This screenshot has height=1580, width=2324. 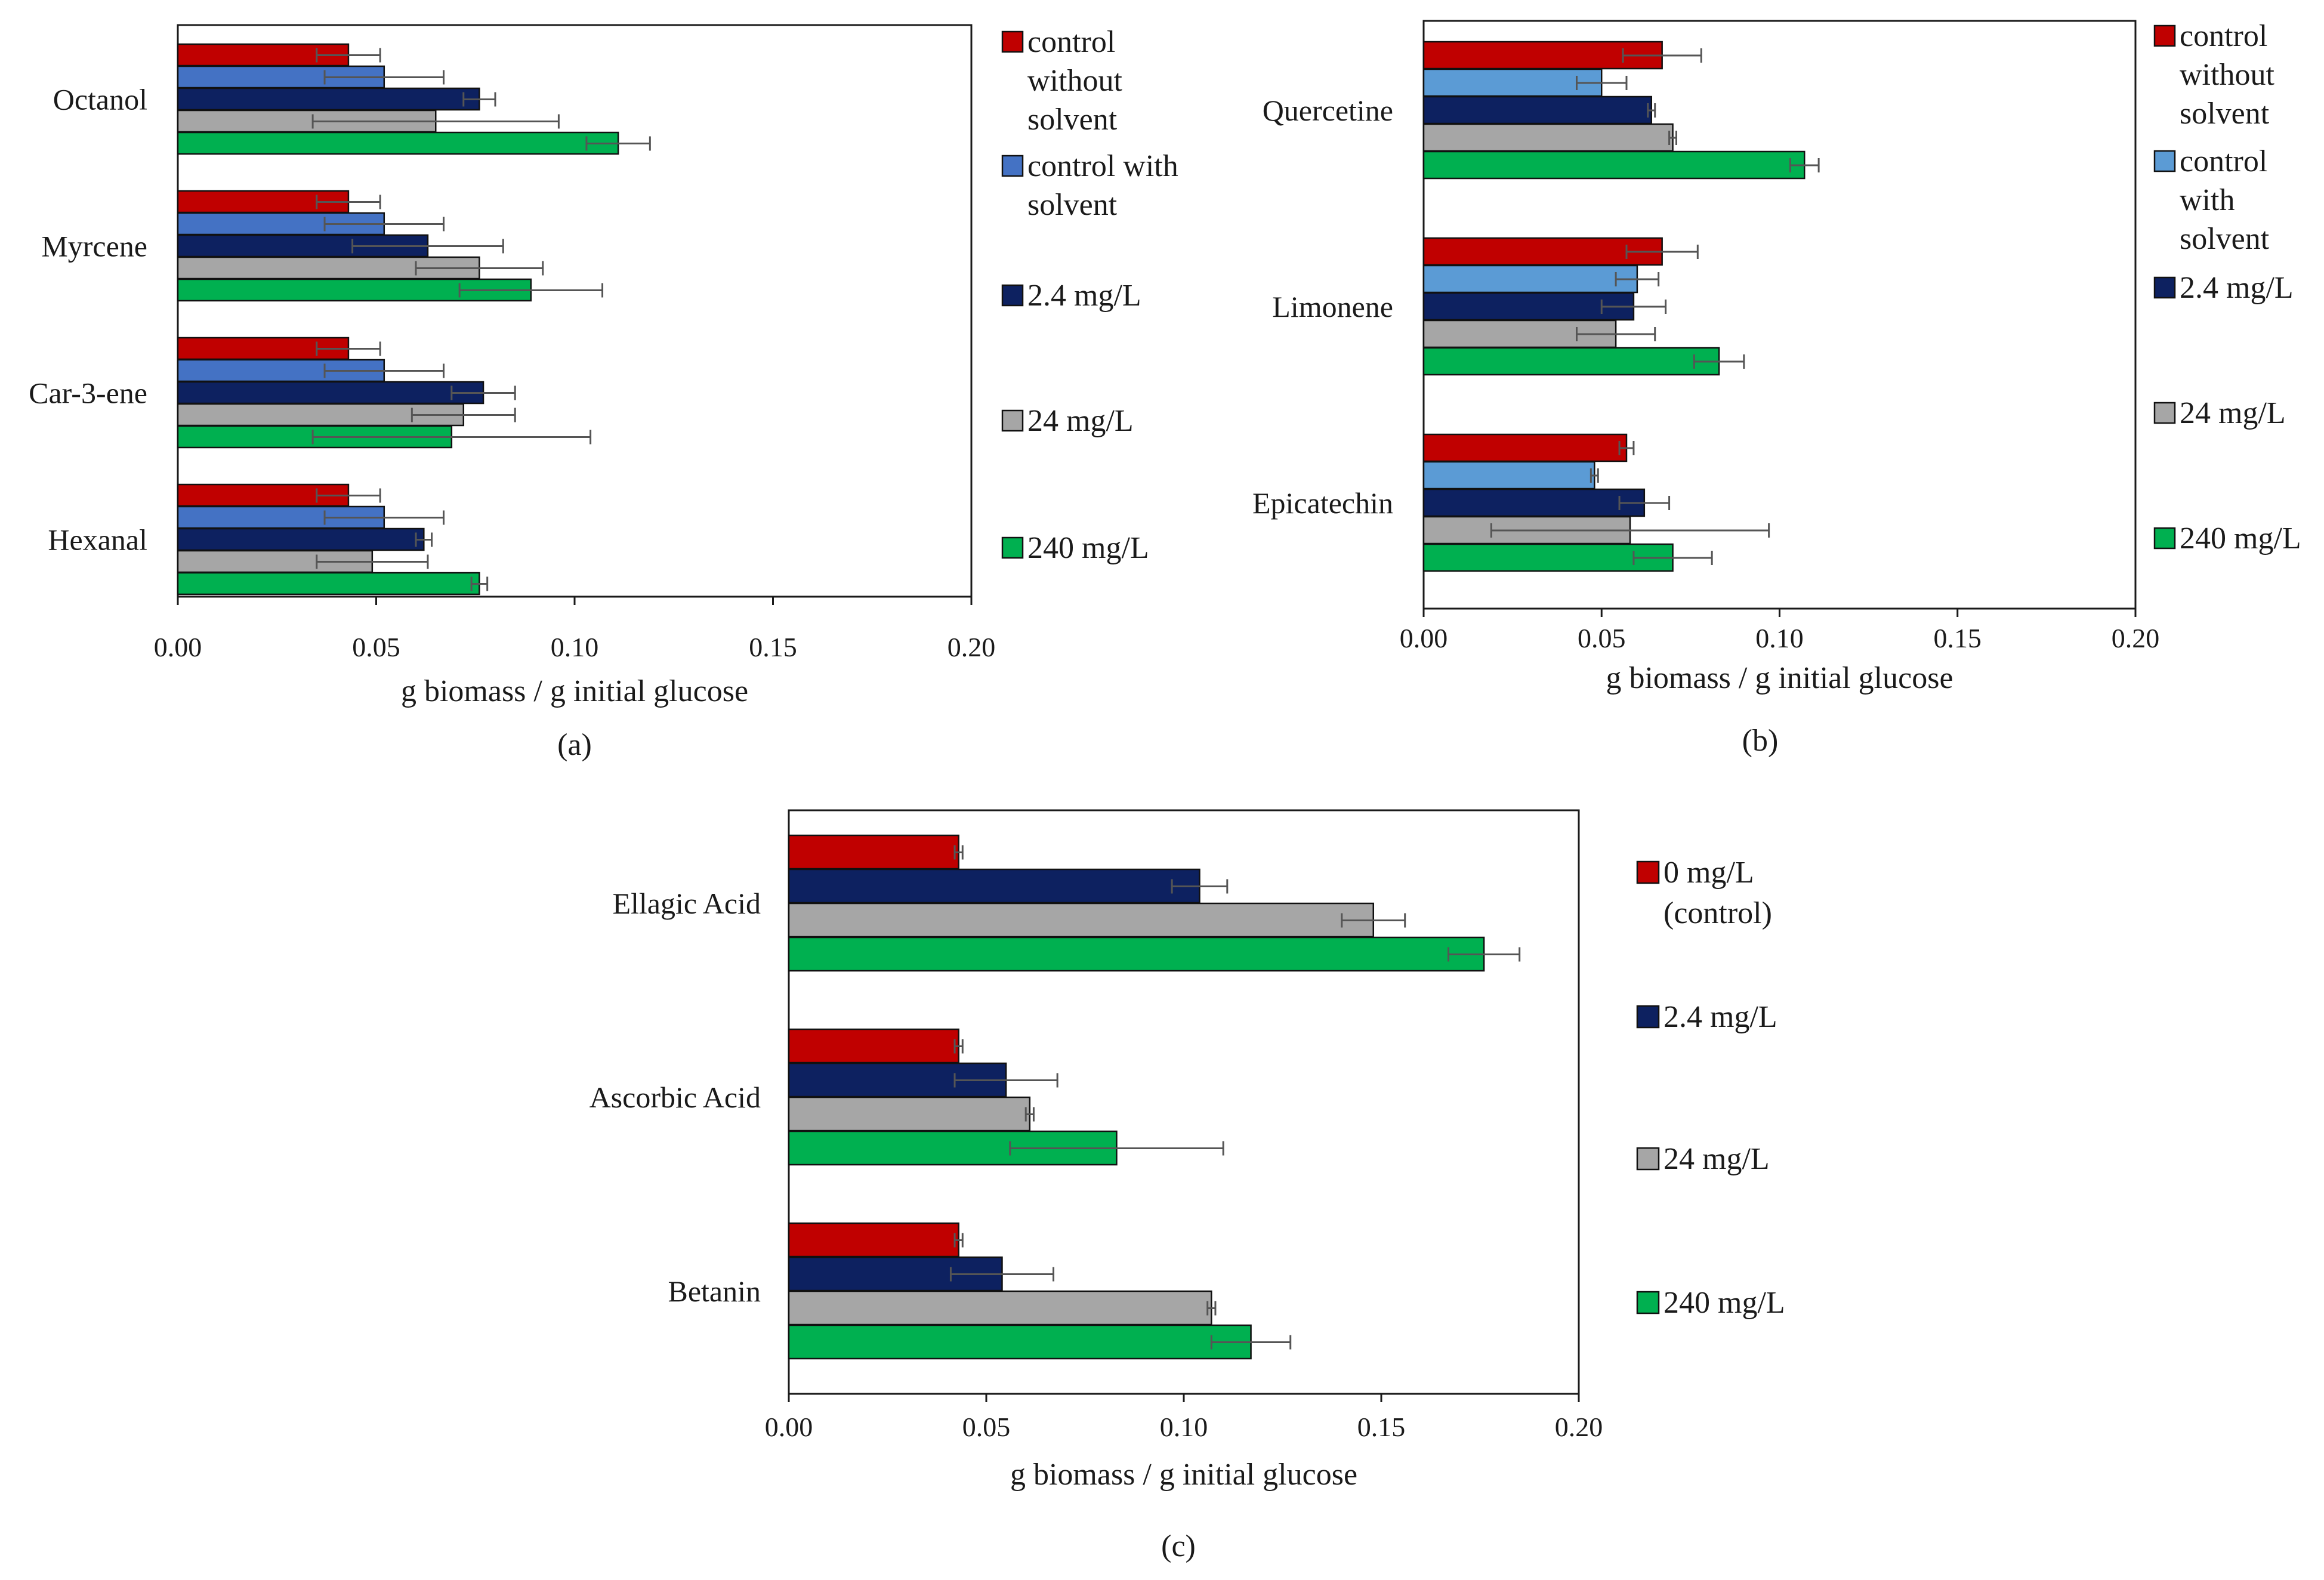 I want to click on error-bar-quercetine-240-mg-l, so click(x=1804, y=165).